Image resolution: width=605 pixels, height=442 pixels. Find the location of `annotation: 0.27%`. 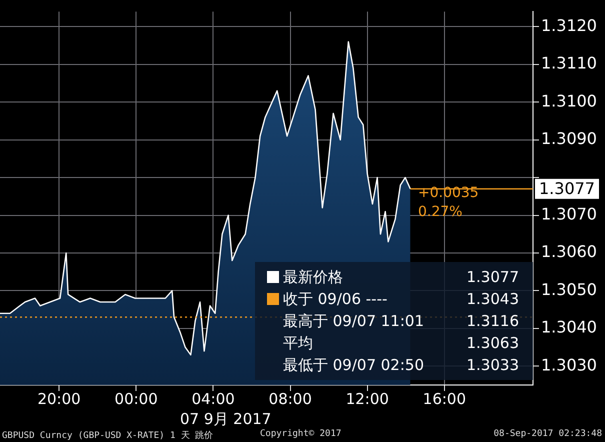

annotation: 0.27% is located at coordinates (440, 212).